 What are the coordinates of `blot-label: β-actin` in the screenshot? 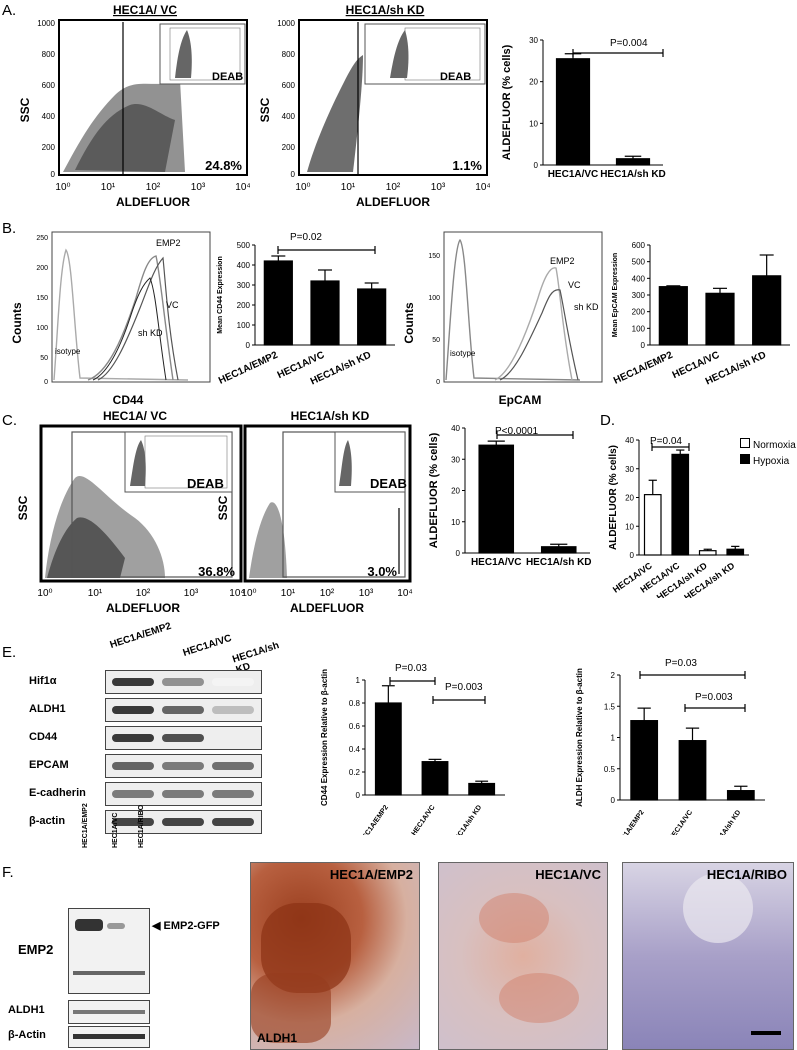 It's located at (47, 821).